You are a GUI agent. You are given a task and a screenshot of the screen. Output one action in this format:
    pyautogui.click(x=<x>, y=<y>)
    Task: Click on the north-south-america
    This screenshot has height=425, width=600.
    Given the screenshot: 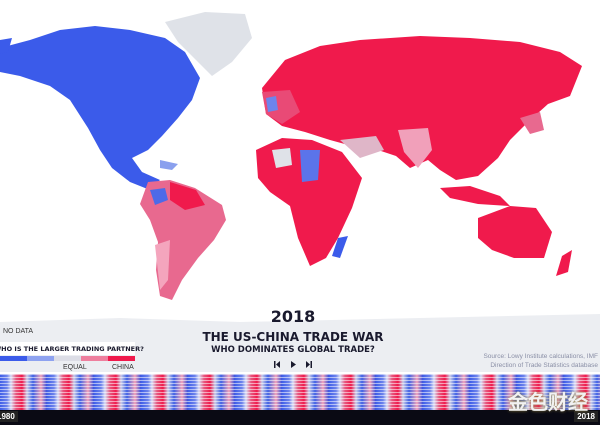 What is the action you would take?
    pyautogui.click(x=187, y=196)
    